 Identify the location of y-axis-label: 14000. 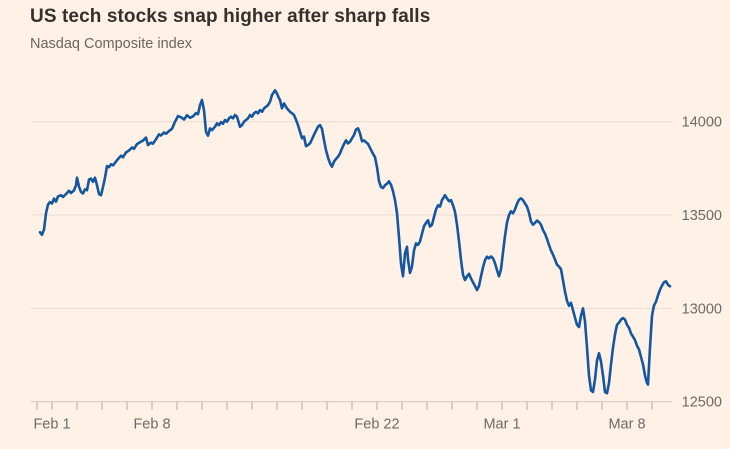
(702, 123).